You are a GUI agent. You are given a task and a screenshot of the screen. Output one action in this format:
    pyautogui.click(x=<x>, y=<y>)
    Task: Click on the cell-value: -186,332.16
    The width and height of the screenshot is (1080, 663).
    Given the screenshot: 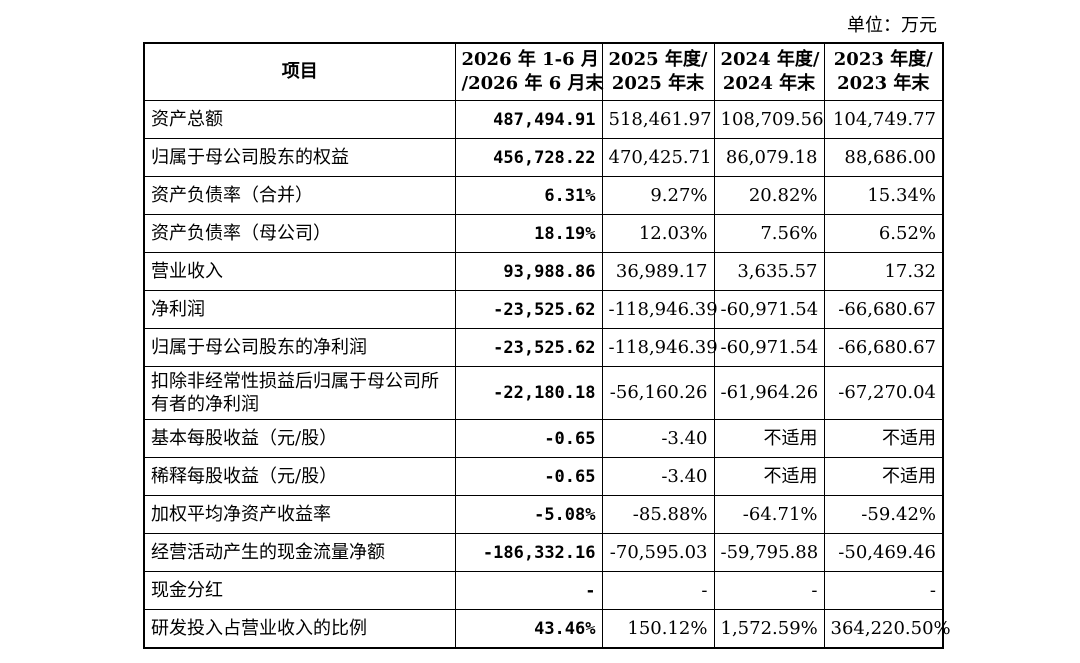 What is the action you would take?
    pyautogui.click(x=528, y=552)
    